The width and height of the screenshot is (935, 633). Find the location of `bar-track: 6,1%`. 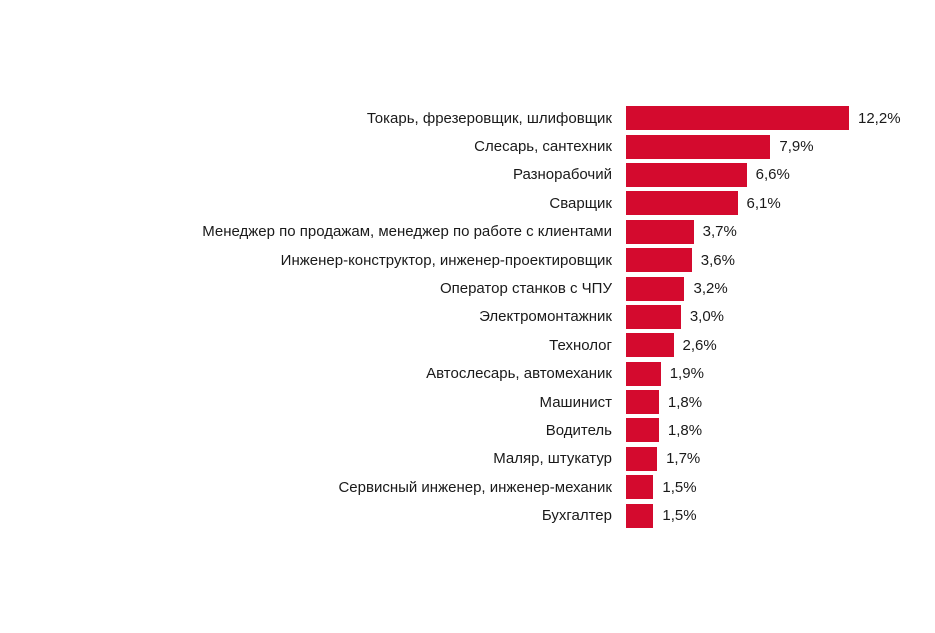

bar-track: 6,1% is located at coordinates (773, 203).